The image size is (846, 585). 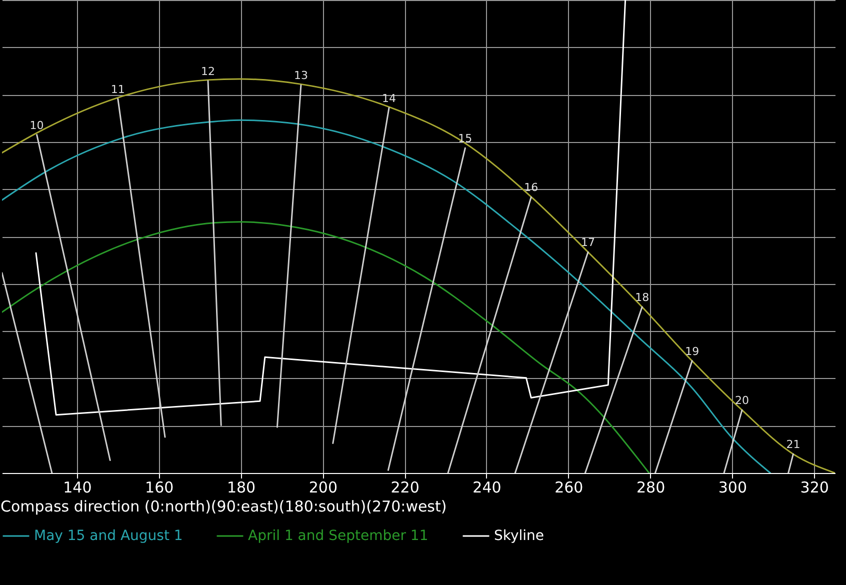 I want to click on annotation: 19, so click(x=692, y=351).